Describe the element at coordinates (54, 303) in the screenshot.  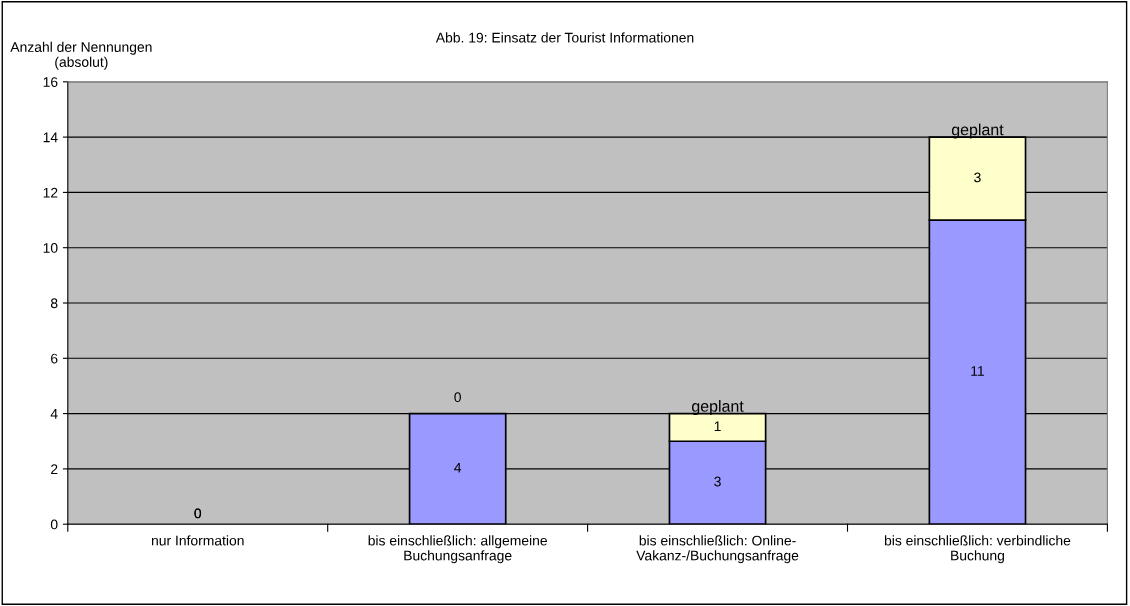
I see `y-tick-label: 8` at that location.